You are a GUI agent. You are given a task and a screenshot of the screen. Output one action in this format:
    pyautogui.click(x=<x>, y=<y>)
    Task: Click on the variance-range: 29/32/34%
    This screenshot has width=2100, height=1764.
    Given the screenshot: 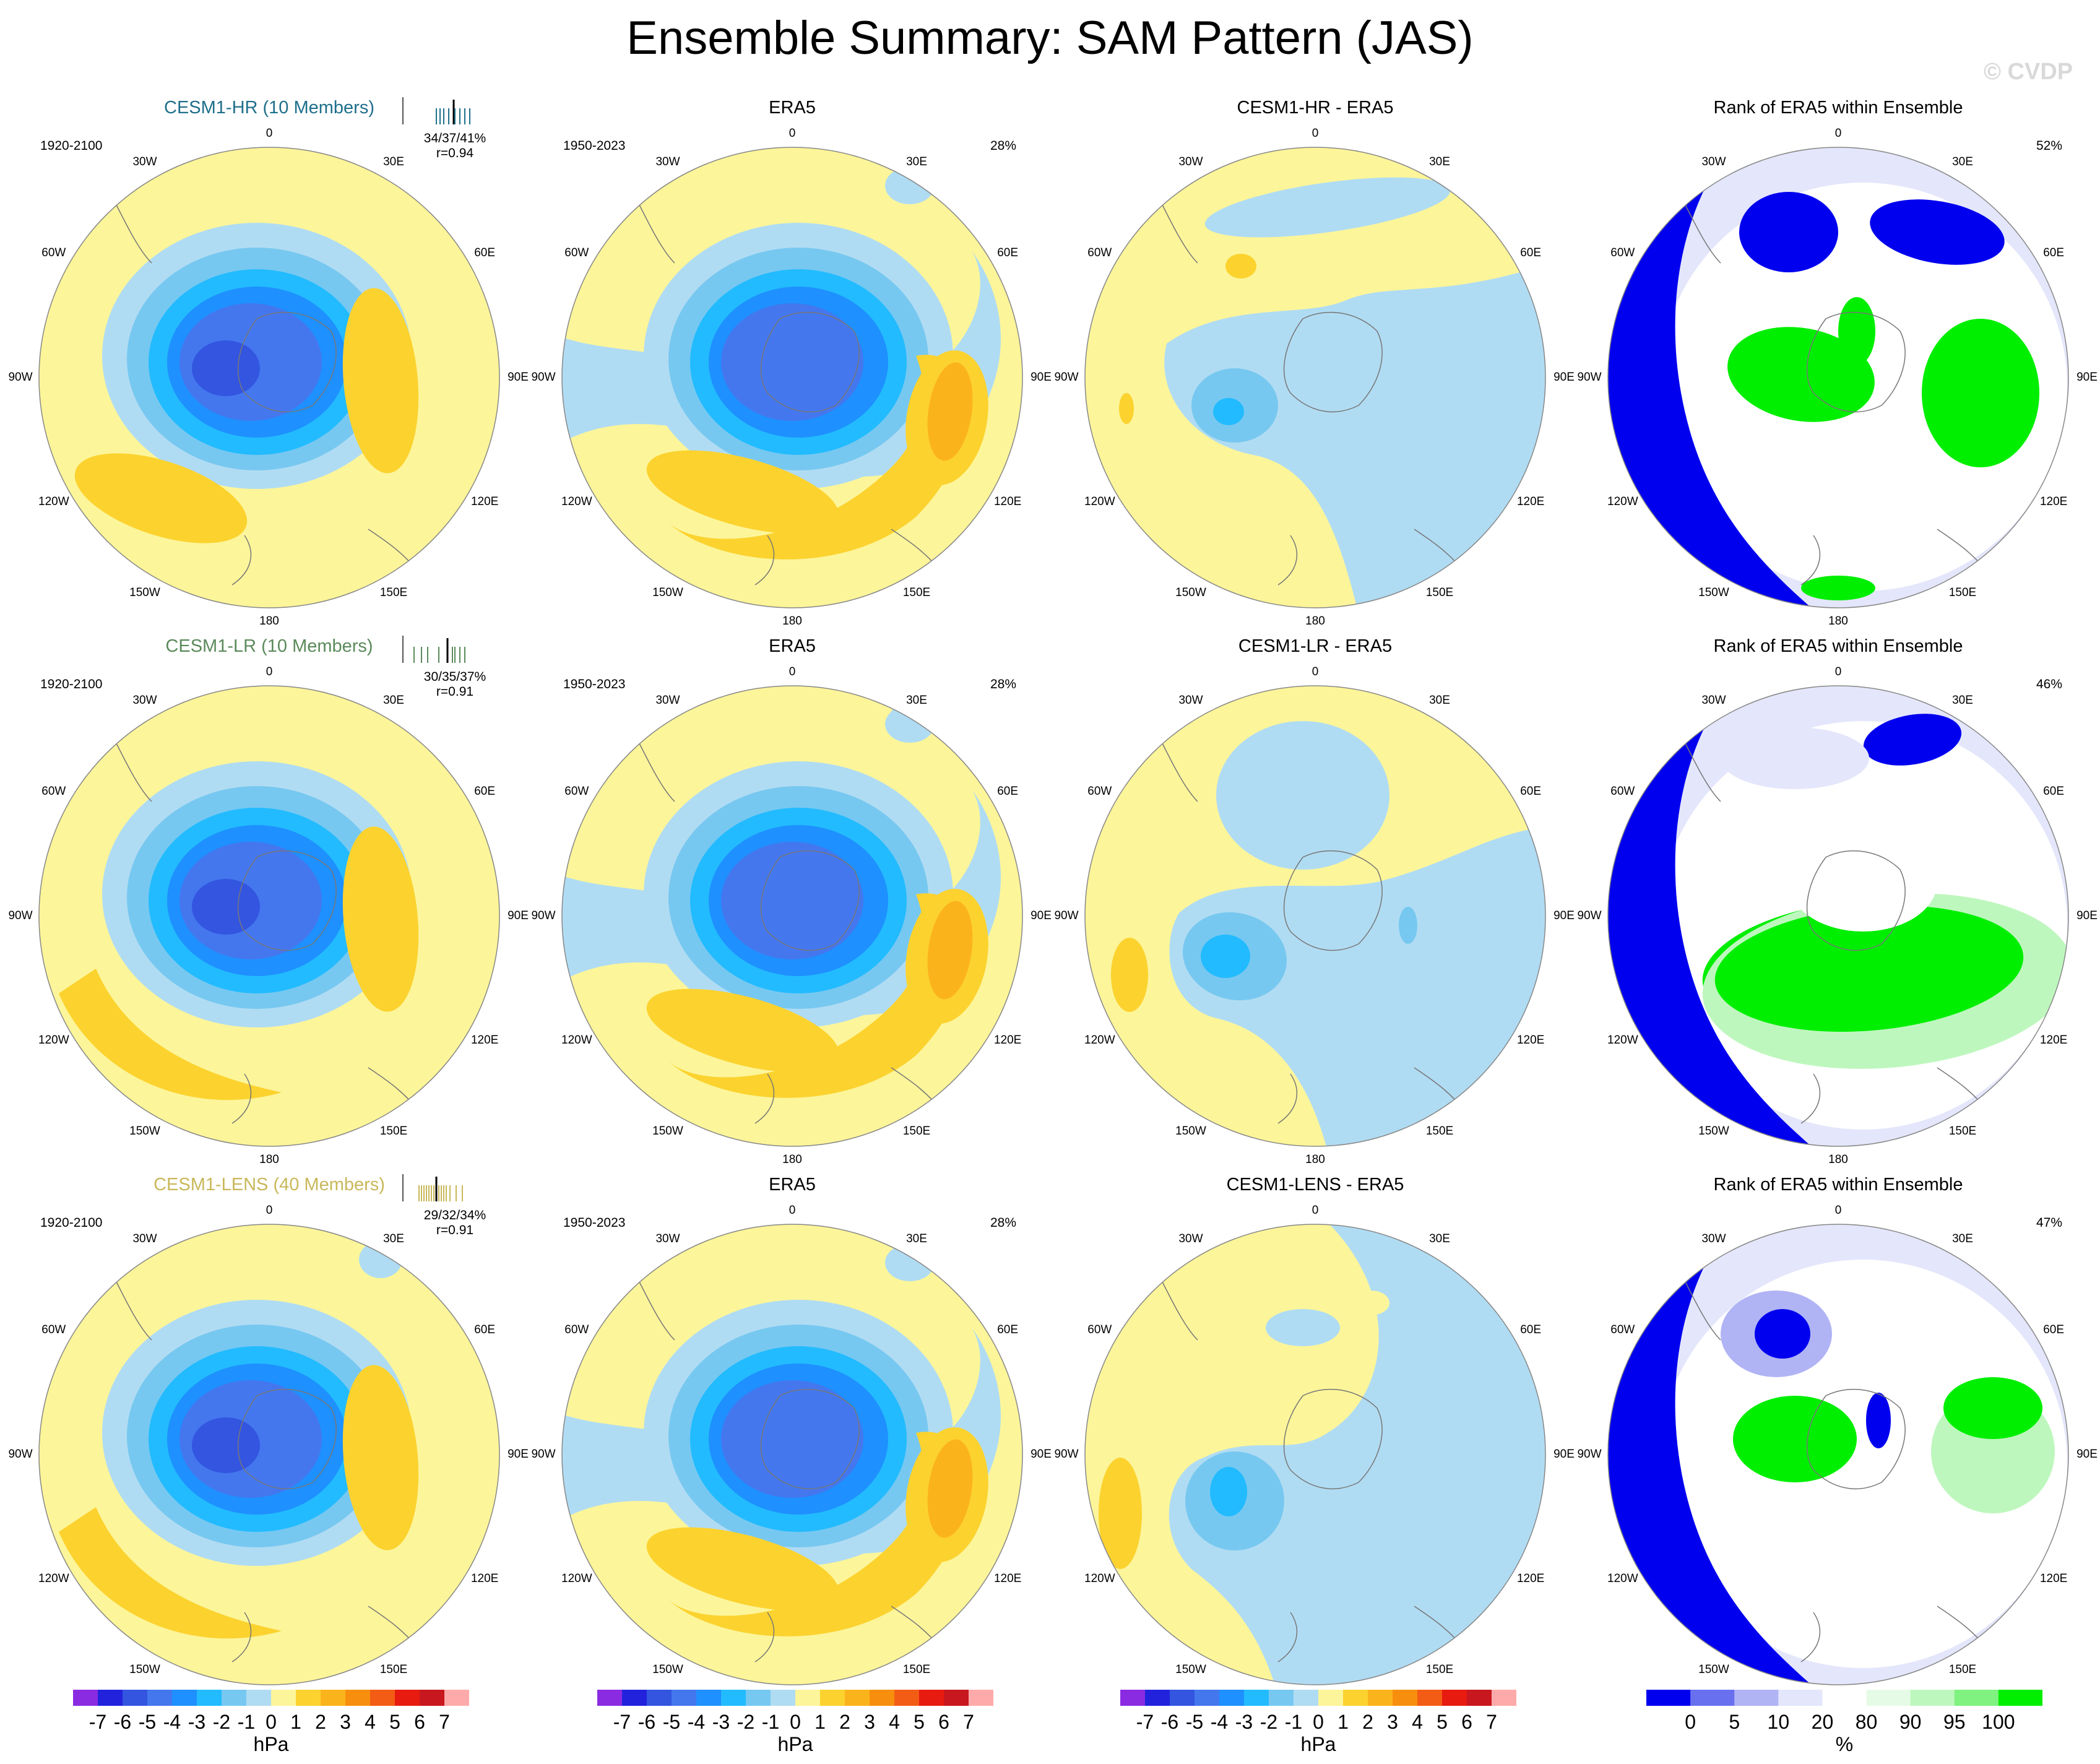 What is the action you would take?
    pyautogui.click(x=454, y=1215)
    